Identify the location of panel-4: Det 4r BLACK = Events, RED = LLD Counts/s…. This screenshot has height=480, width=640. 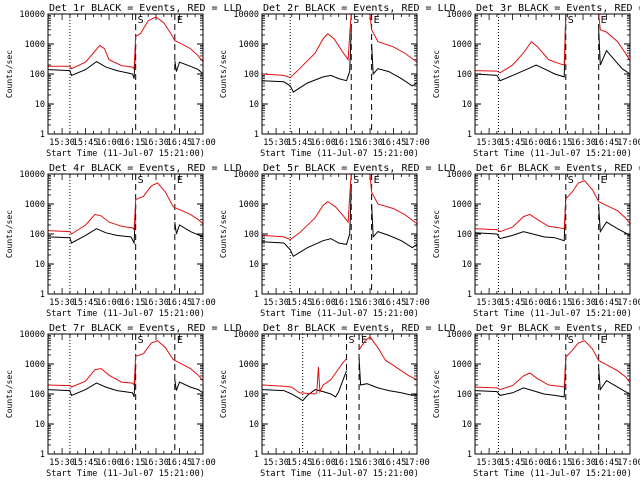
(123, 241).